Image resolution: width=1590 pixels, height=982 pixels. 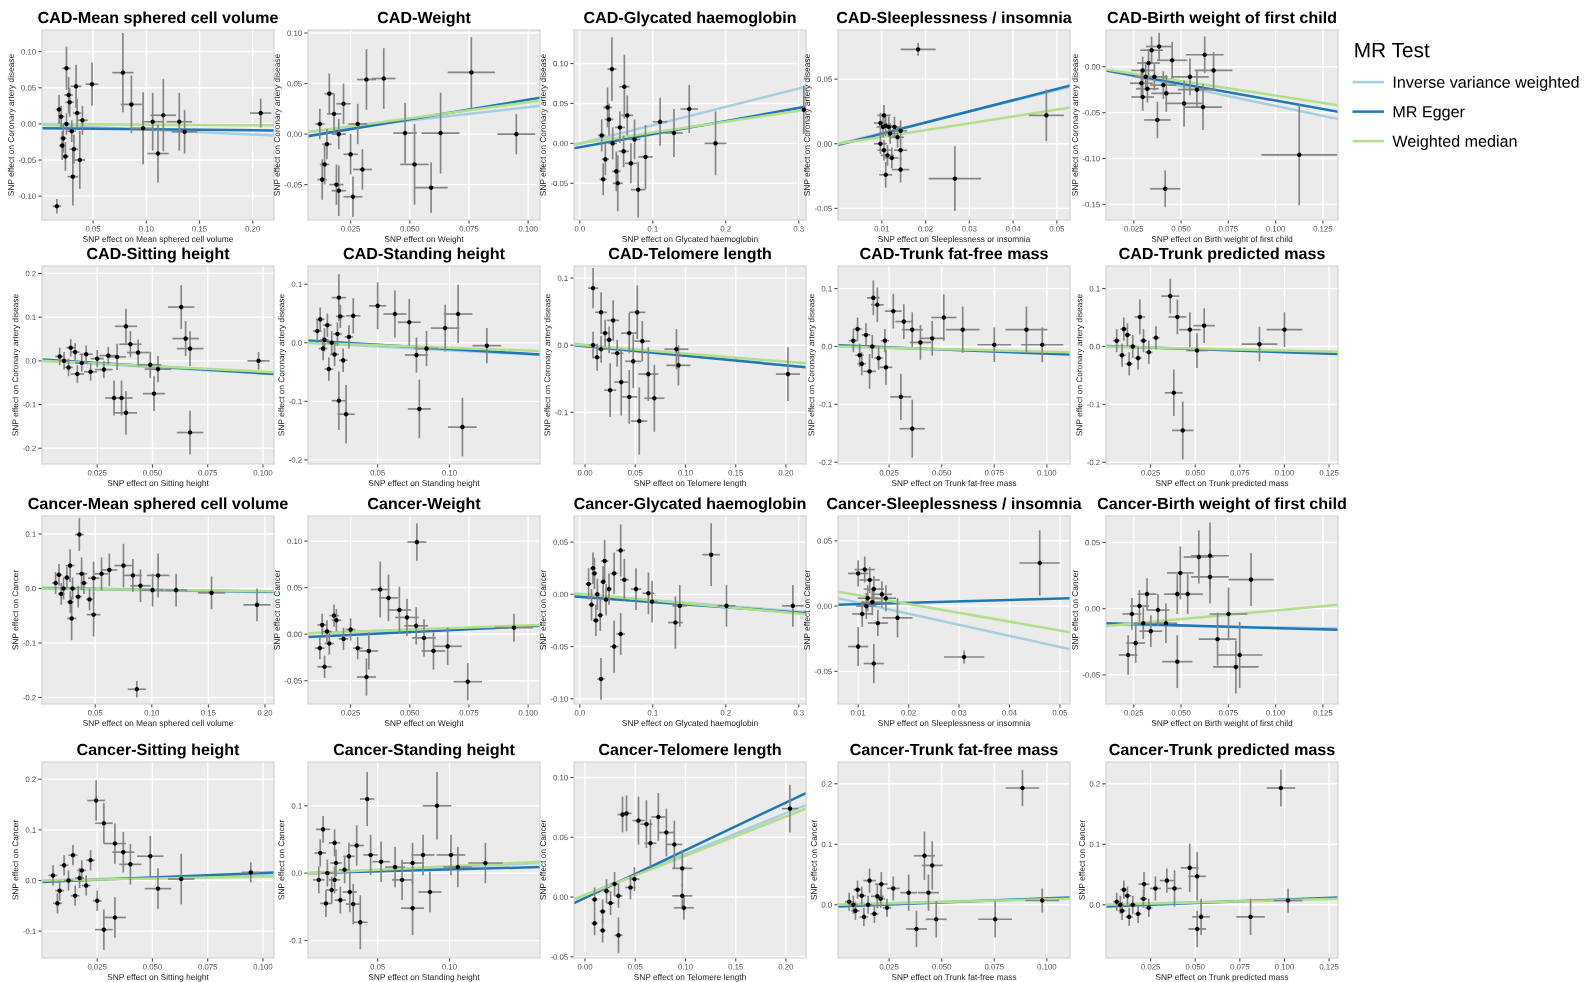 I want to click on chart-title: Cancer-Birth weight of first child, so click(x=1221, y=505).